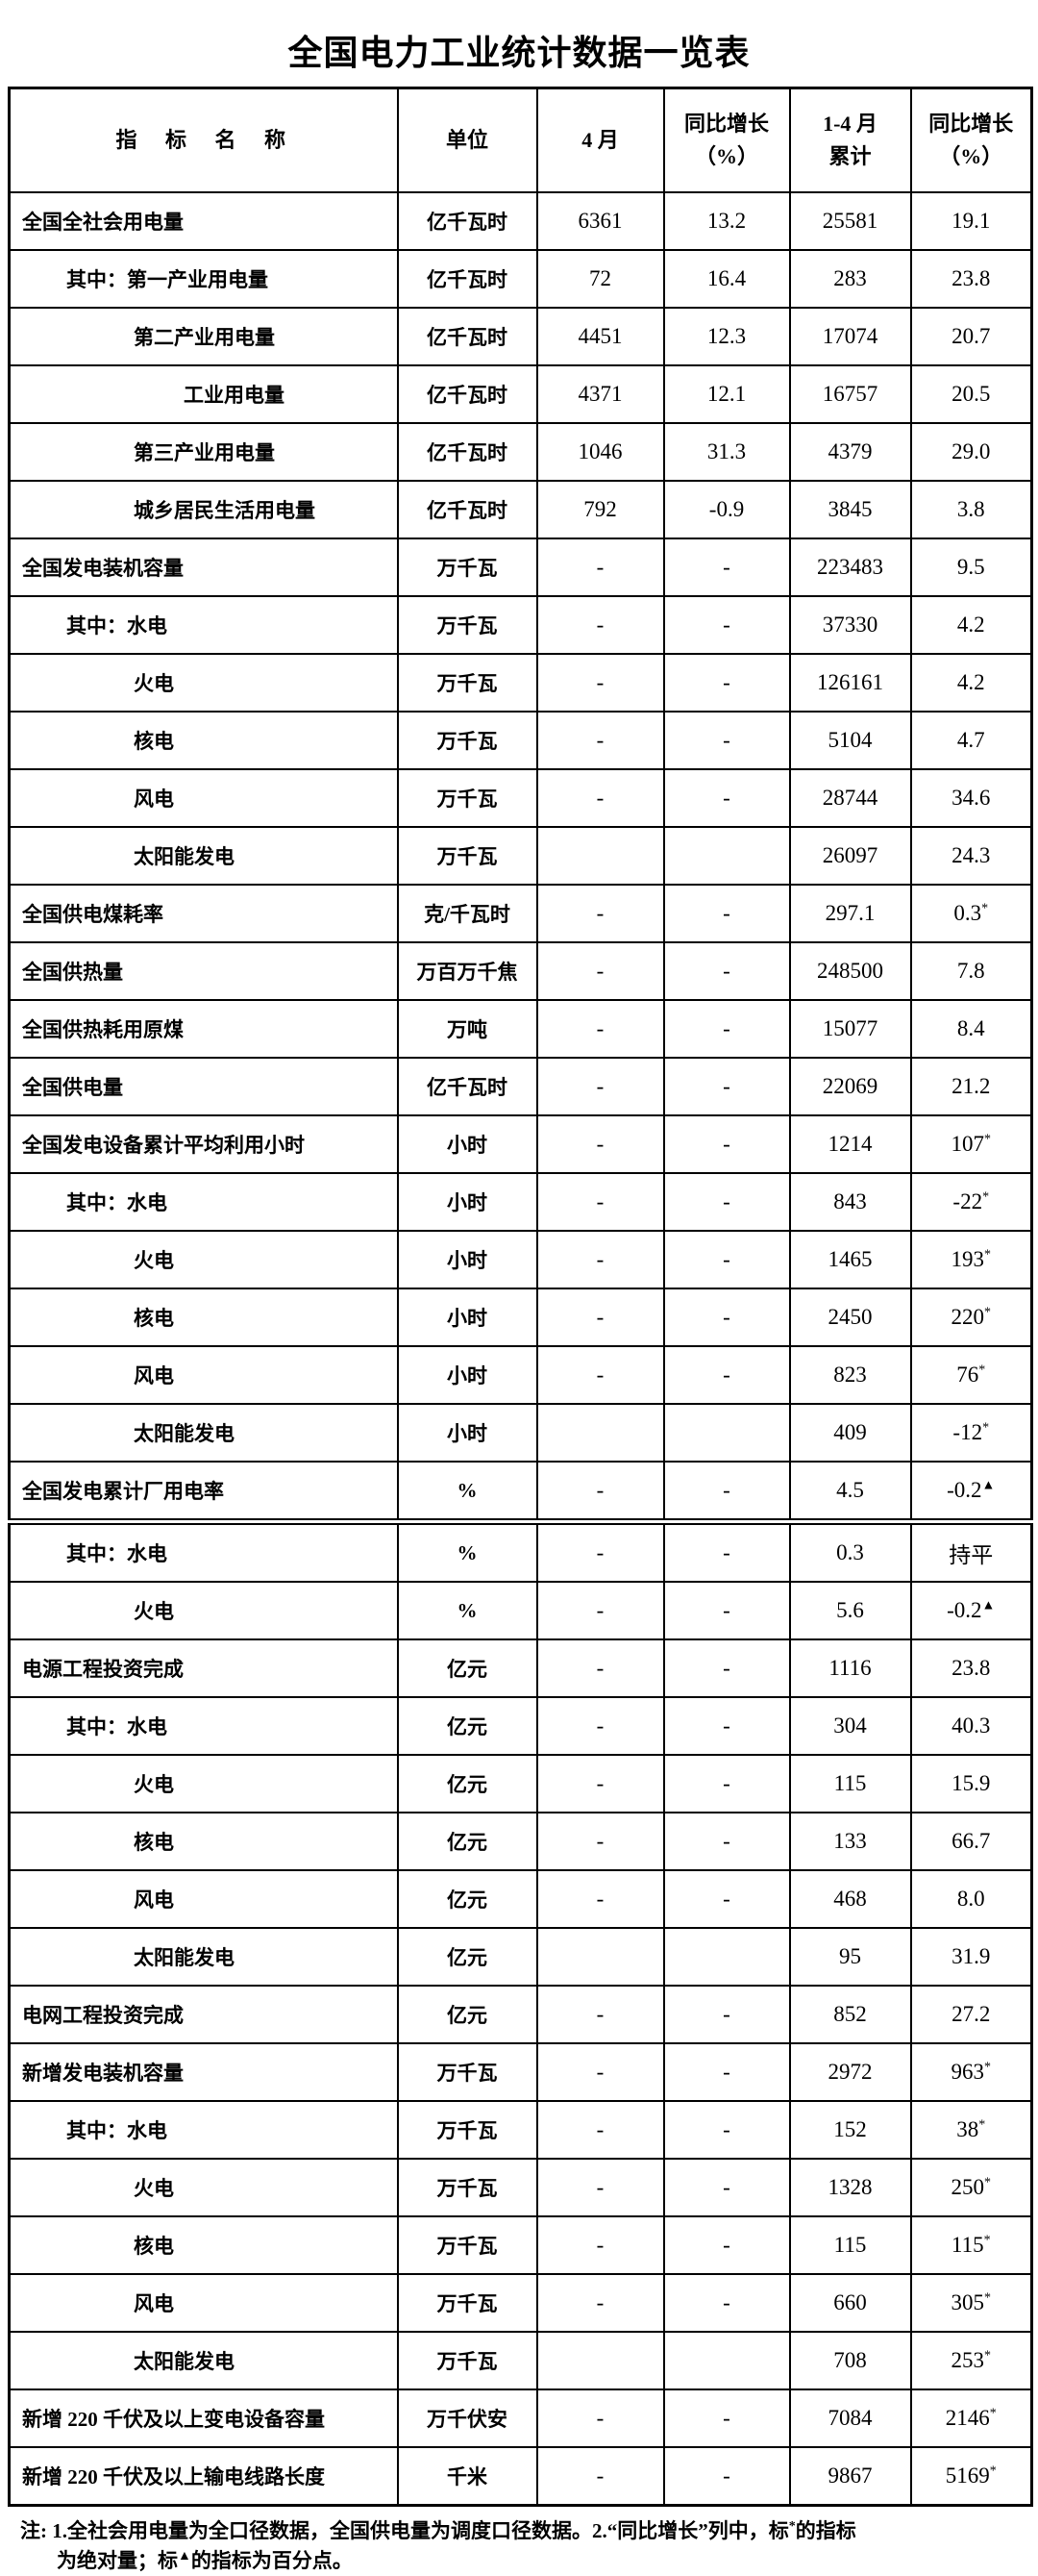 The width and height of the screenshot is (1038, 2576). What do you see at coordinates (850, 1956) in the screenshot?
I see `cumulative-value: 95` at bounding box center [850, 1956].